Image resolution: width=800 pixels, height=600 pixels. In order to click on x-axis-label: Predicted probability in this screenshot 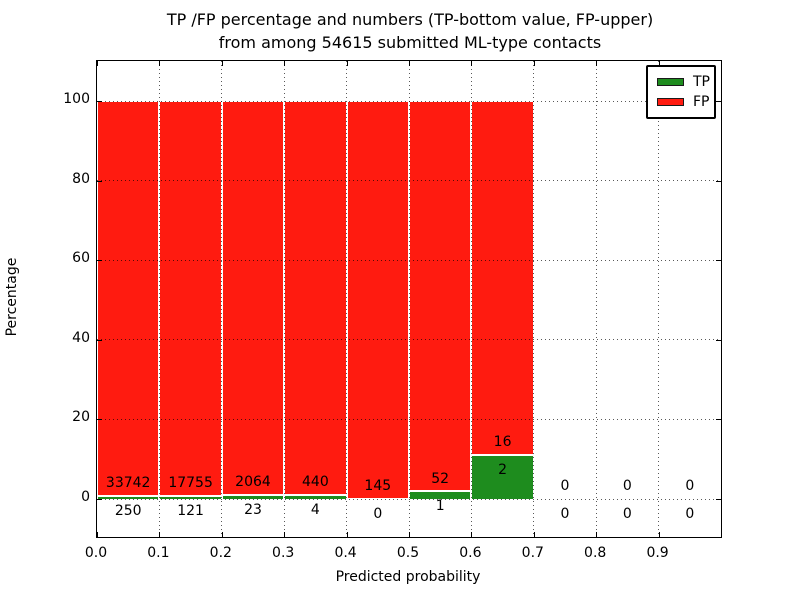, I will do `click(408, 577)`.